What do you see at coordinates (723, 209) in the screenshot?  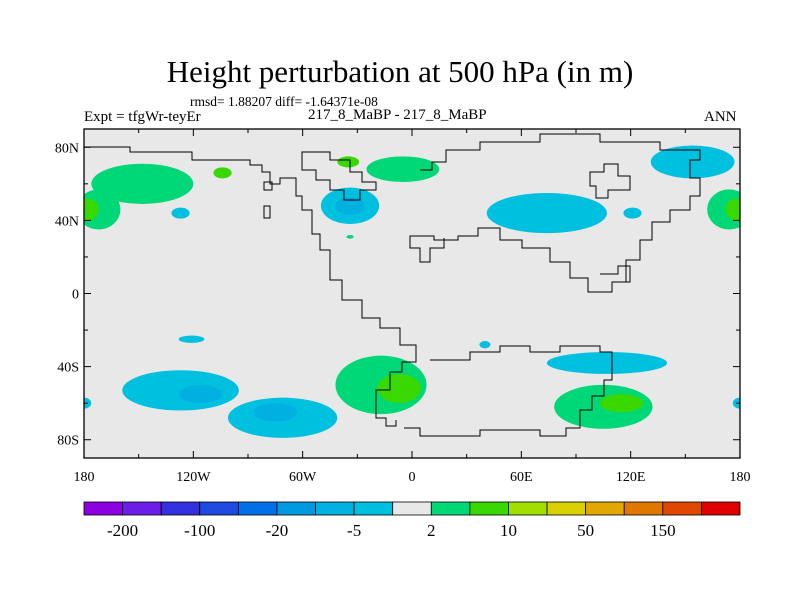 I see `anomaly-region-pacific-pos-east` at bounding box center [723, 209].